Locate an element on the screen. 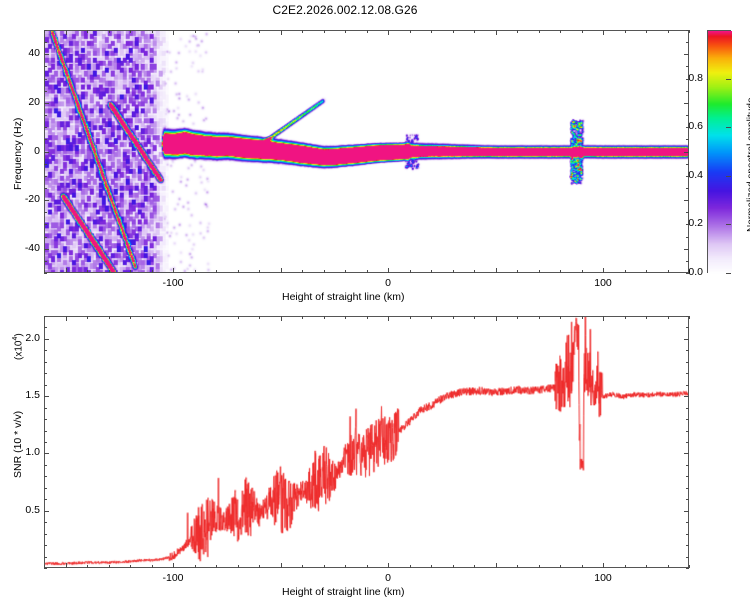 This screenshot has width=750, height=600. colorbar is located at coordinates (719, 152).